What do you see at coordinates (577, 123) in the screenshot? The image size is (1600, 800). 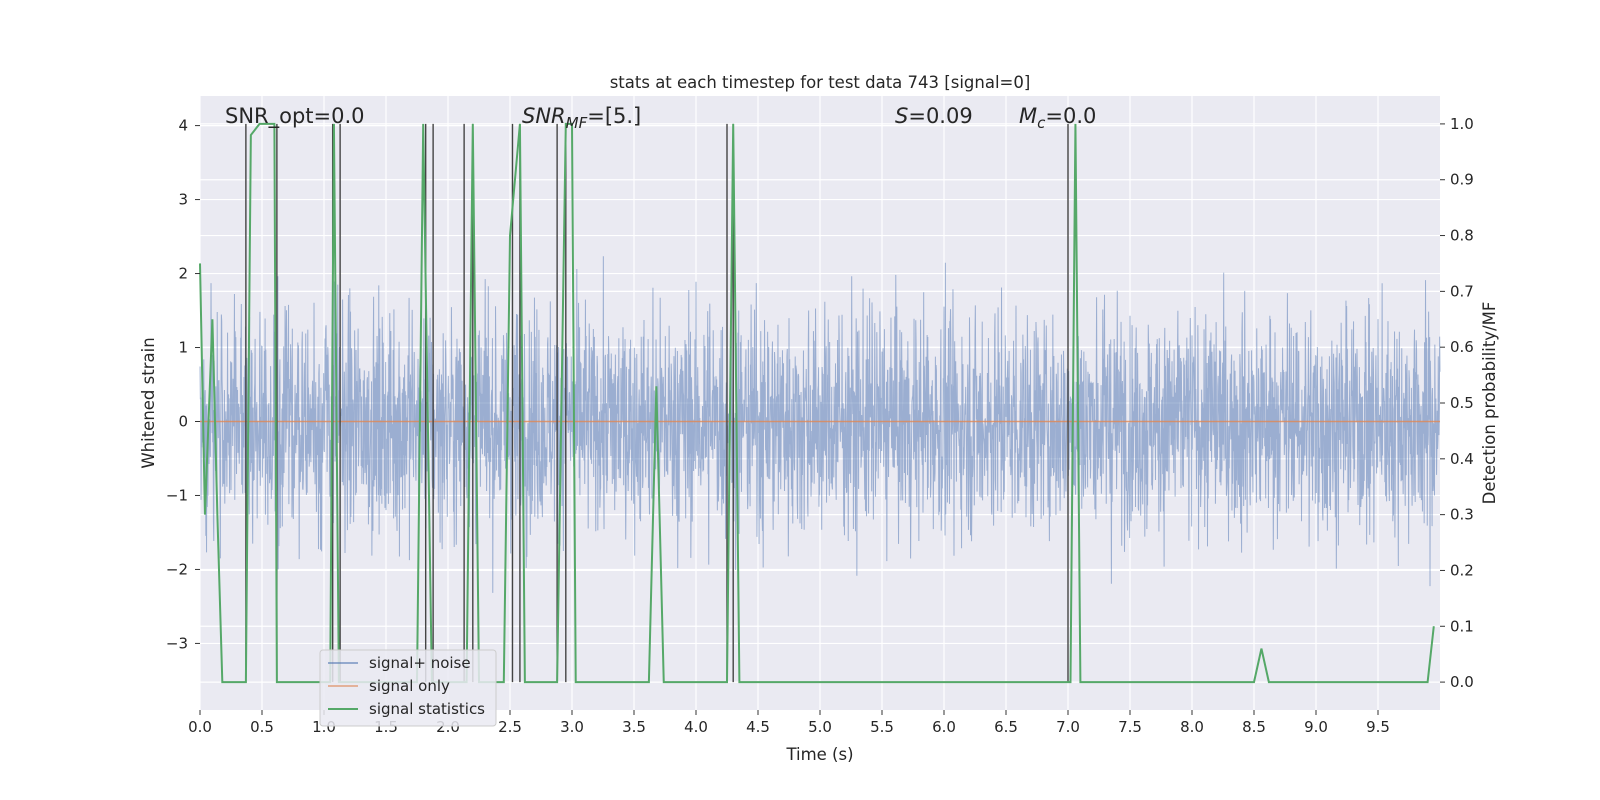 I see `annotation-snr-mf-sub: MF` at bounding box center [577, 123].